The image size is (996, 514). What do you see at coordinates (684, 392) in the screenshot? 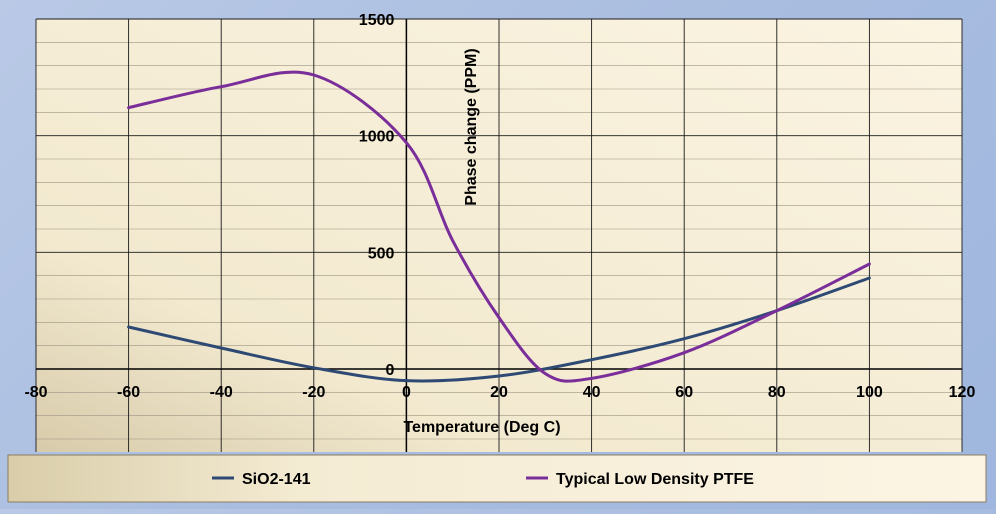
I see `x-tick-label: 60` at bounding box center [684, 392].